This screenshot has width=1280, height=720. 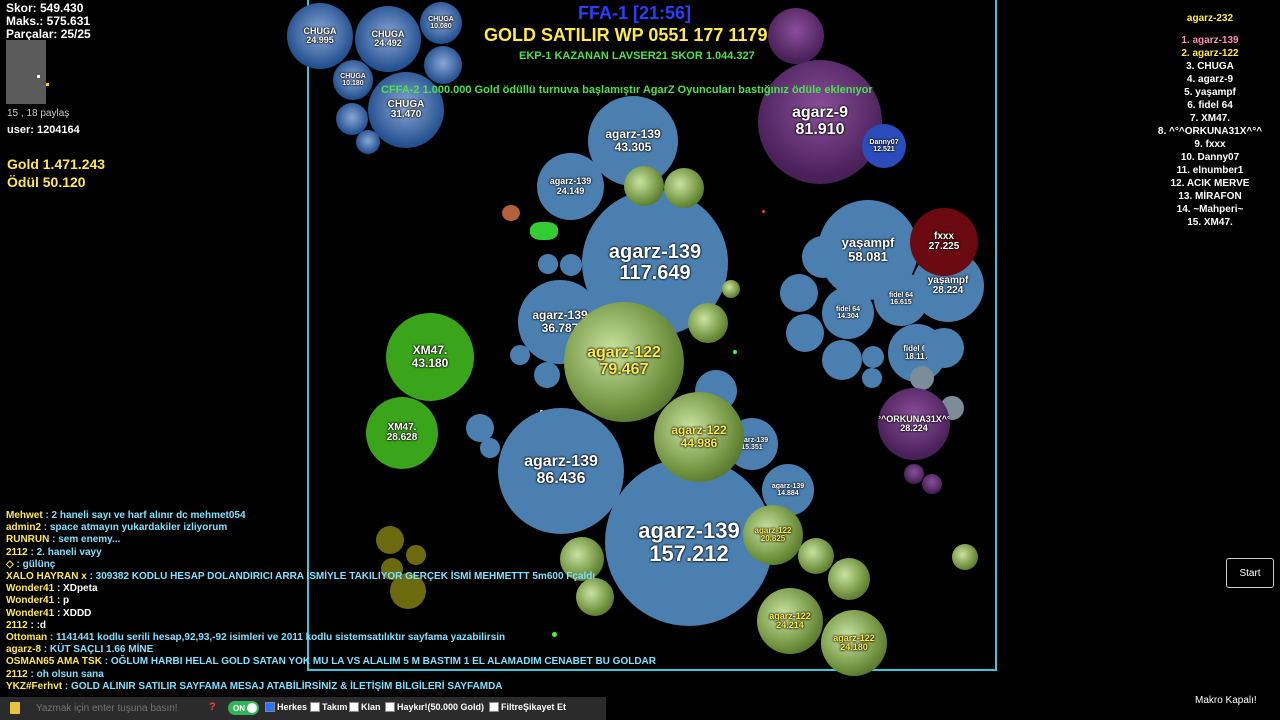 I want to click on chat-toggle: ON, so click(x=243, y=708).